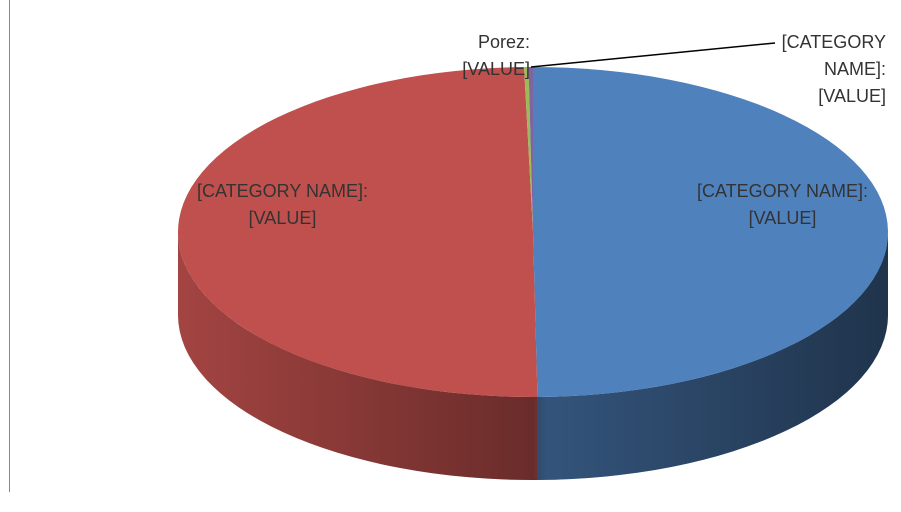  What do you see at coordinates (496, 55) in the screenshot?
I see `data-label: Porez: [VALUE]` at bounding box center [496, 55].